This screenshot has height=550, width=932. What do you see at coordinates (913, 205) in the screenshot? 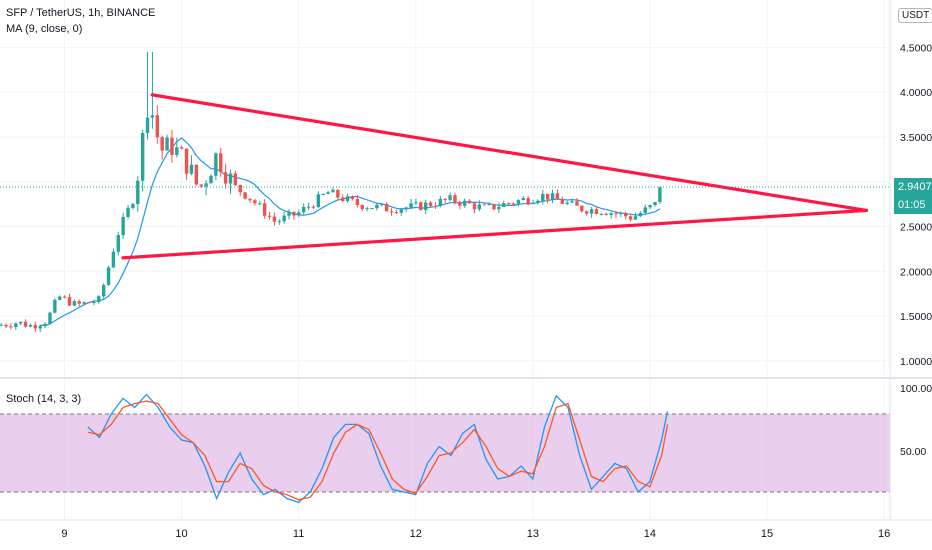
I see `candle-countdown-tag: 01:05` at bounding box center [913, 205].